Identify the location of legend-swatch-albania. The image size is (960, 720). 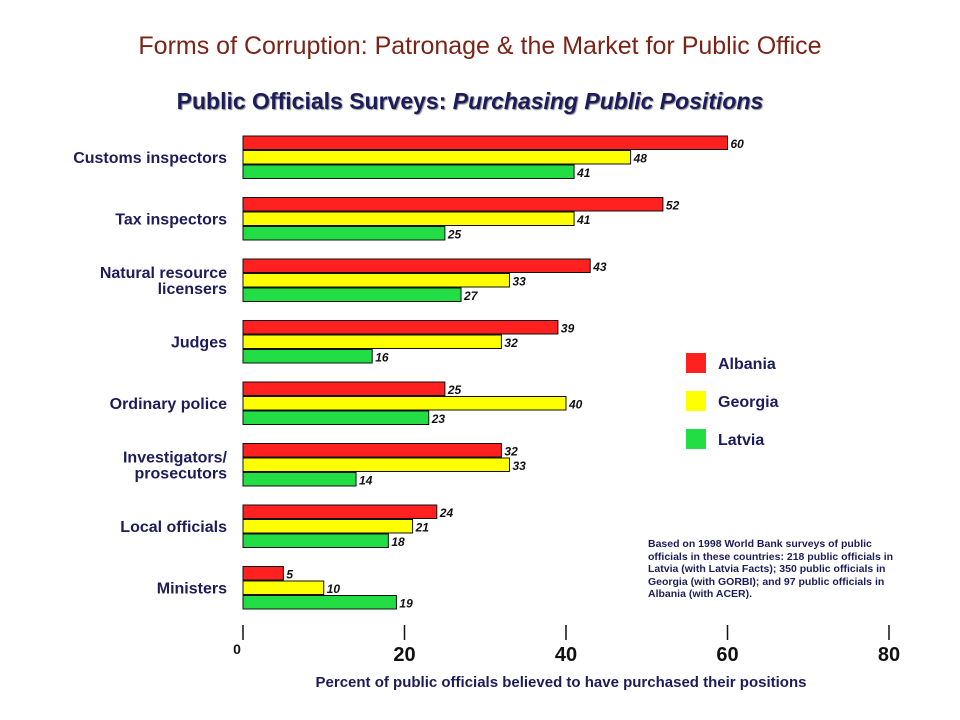
(696, 363).